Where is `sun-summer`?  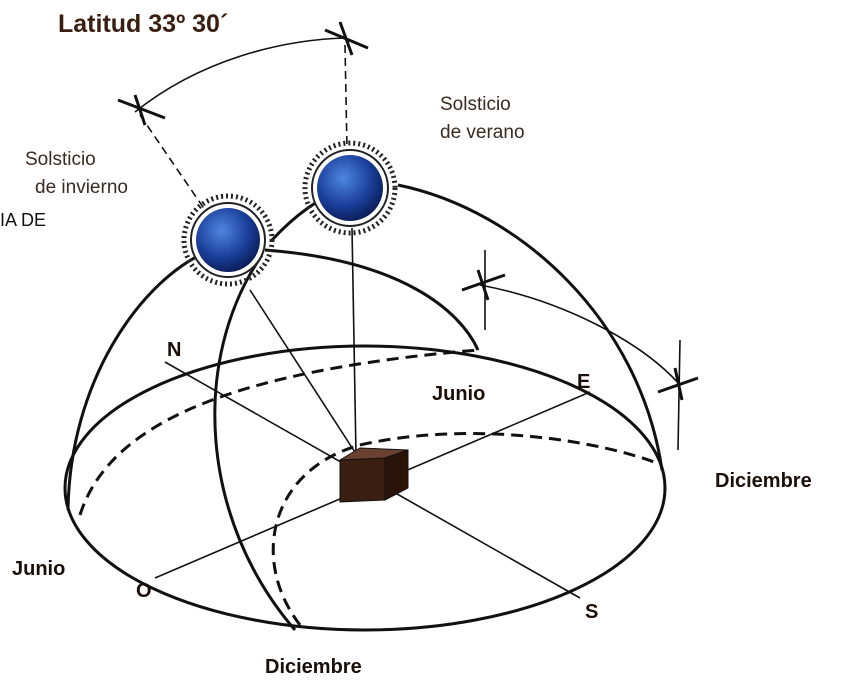
sun-summer is located at coordinates (350, 188).